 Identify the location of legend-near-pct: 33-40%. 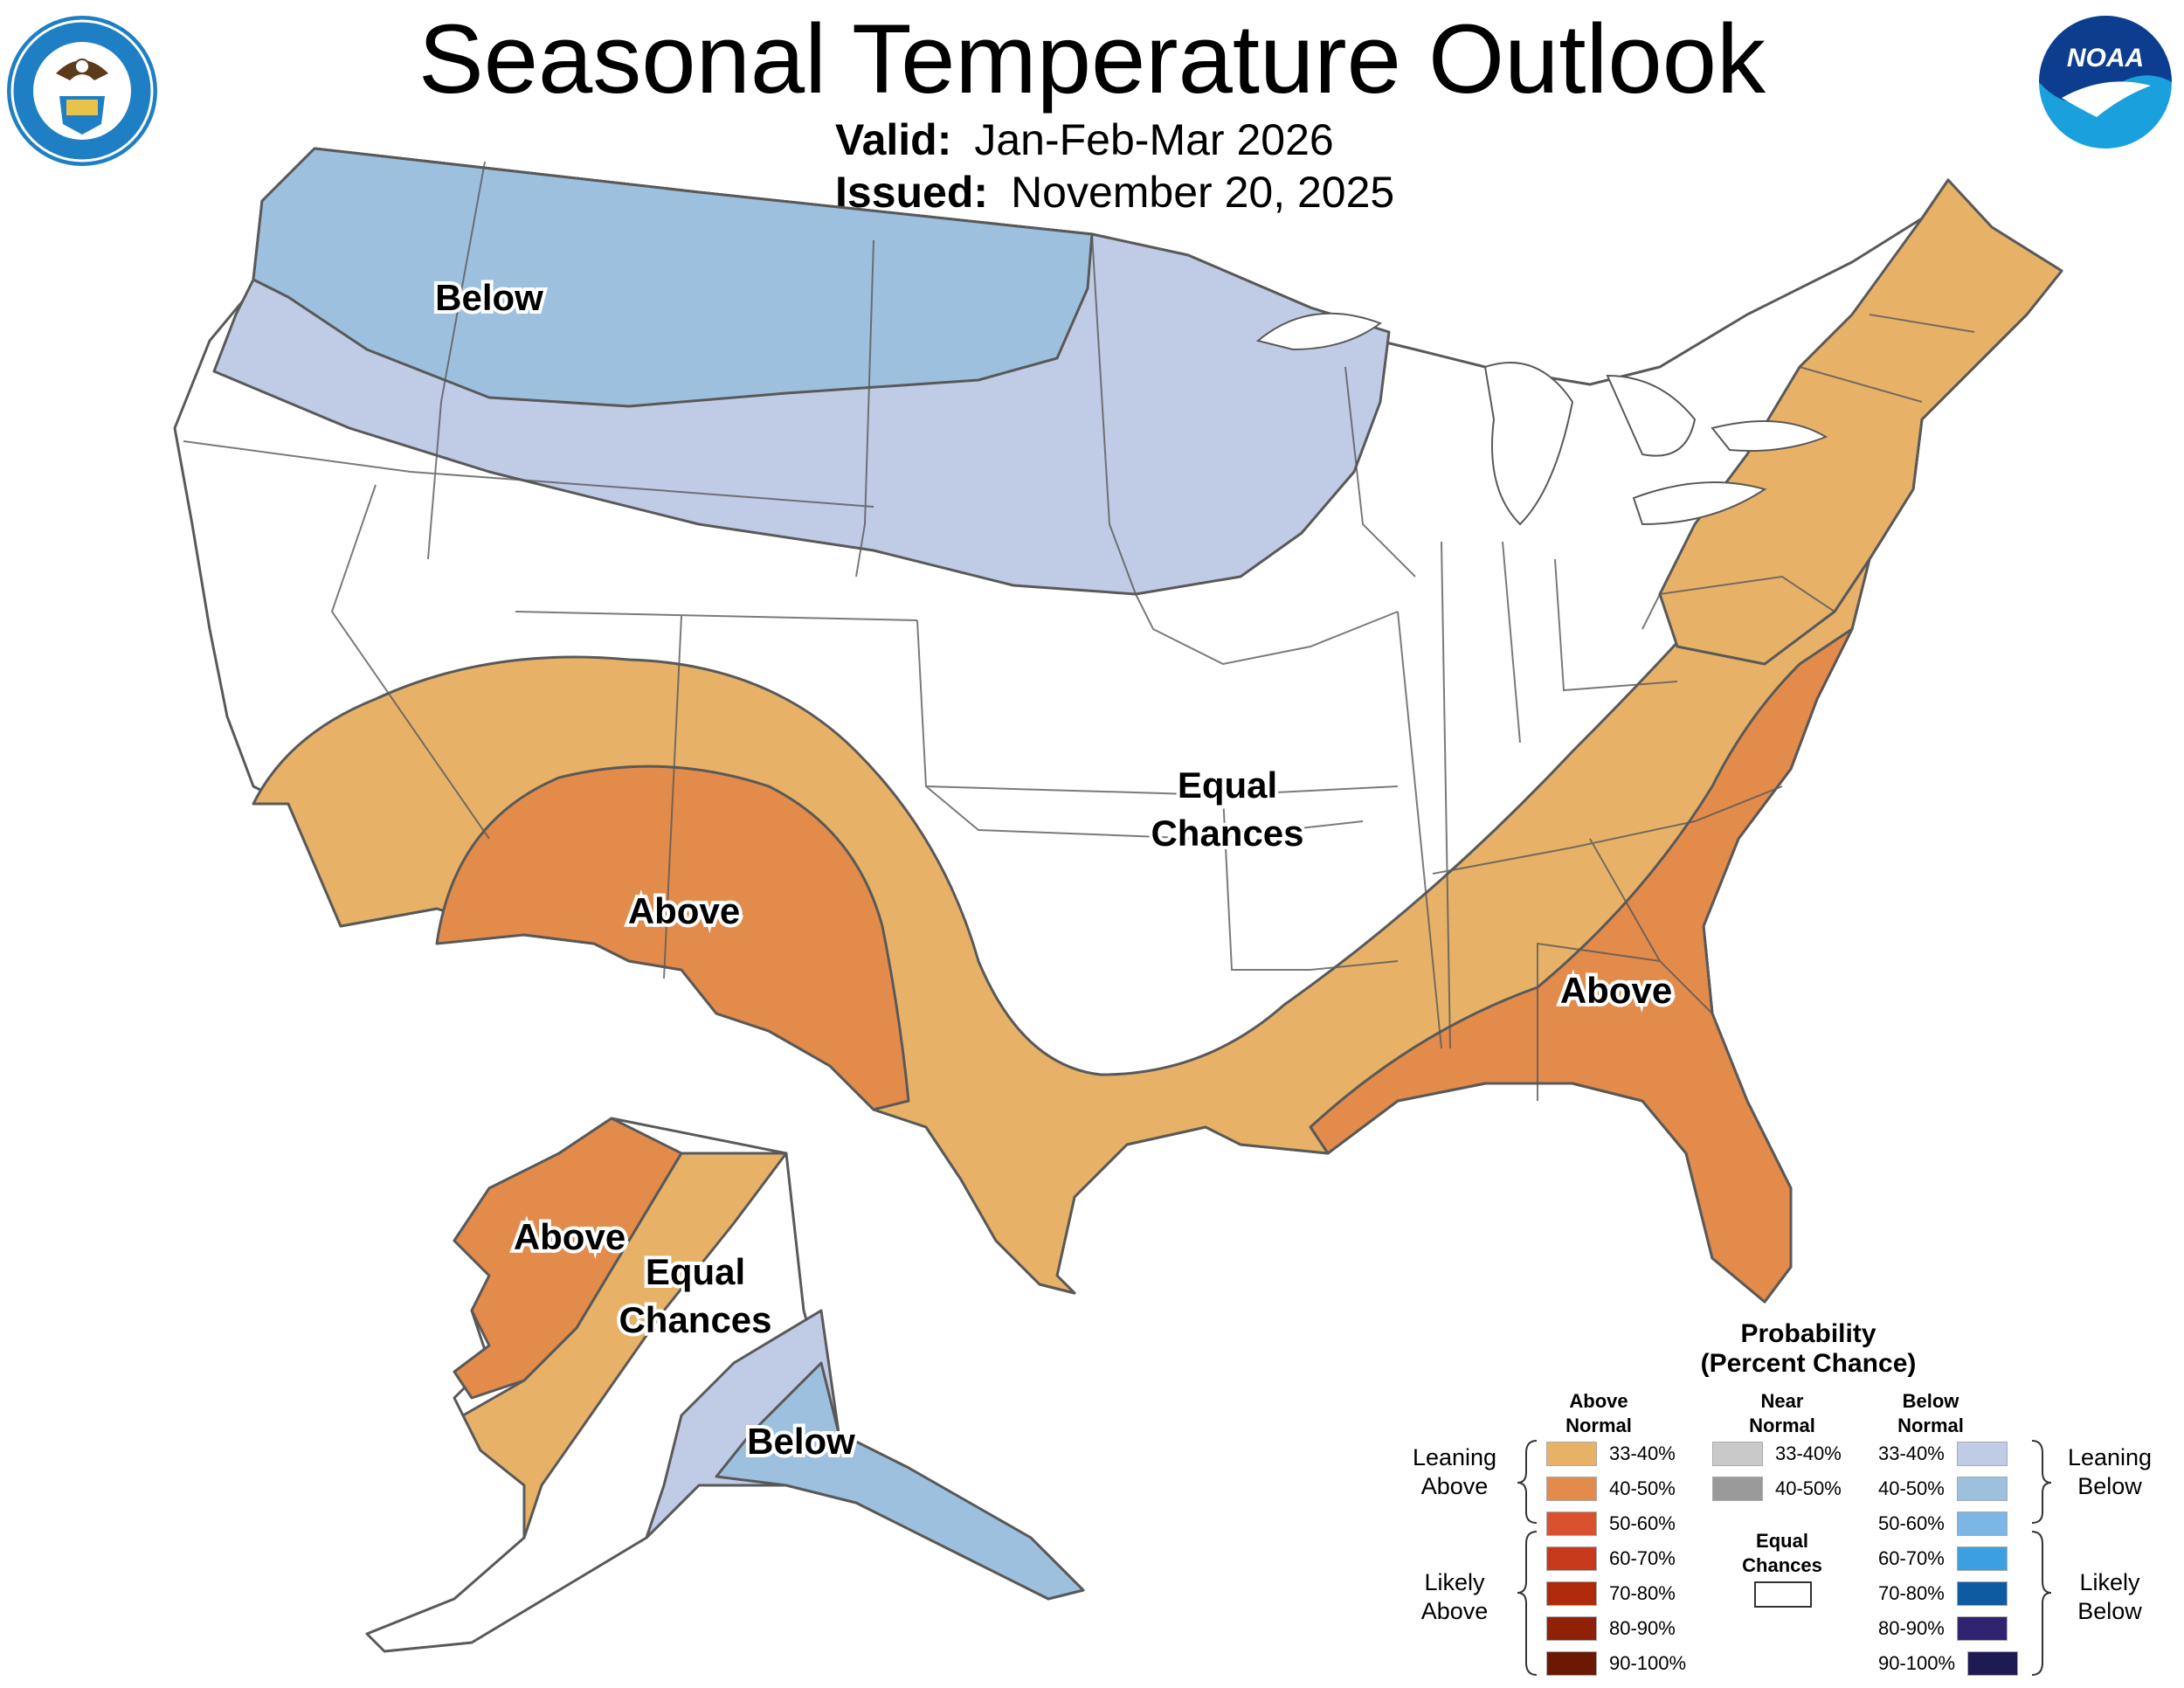
(1808, 1453).